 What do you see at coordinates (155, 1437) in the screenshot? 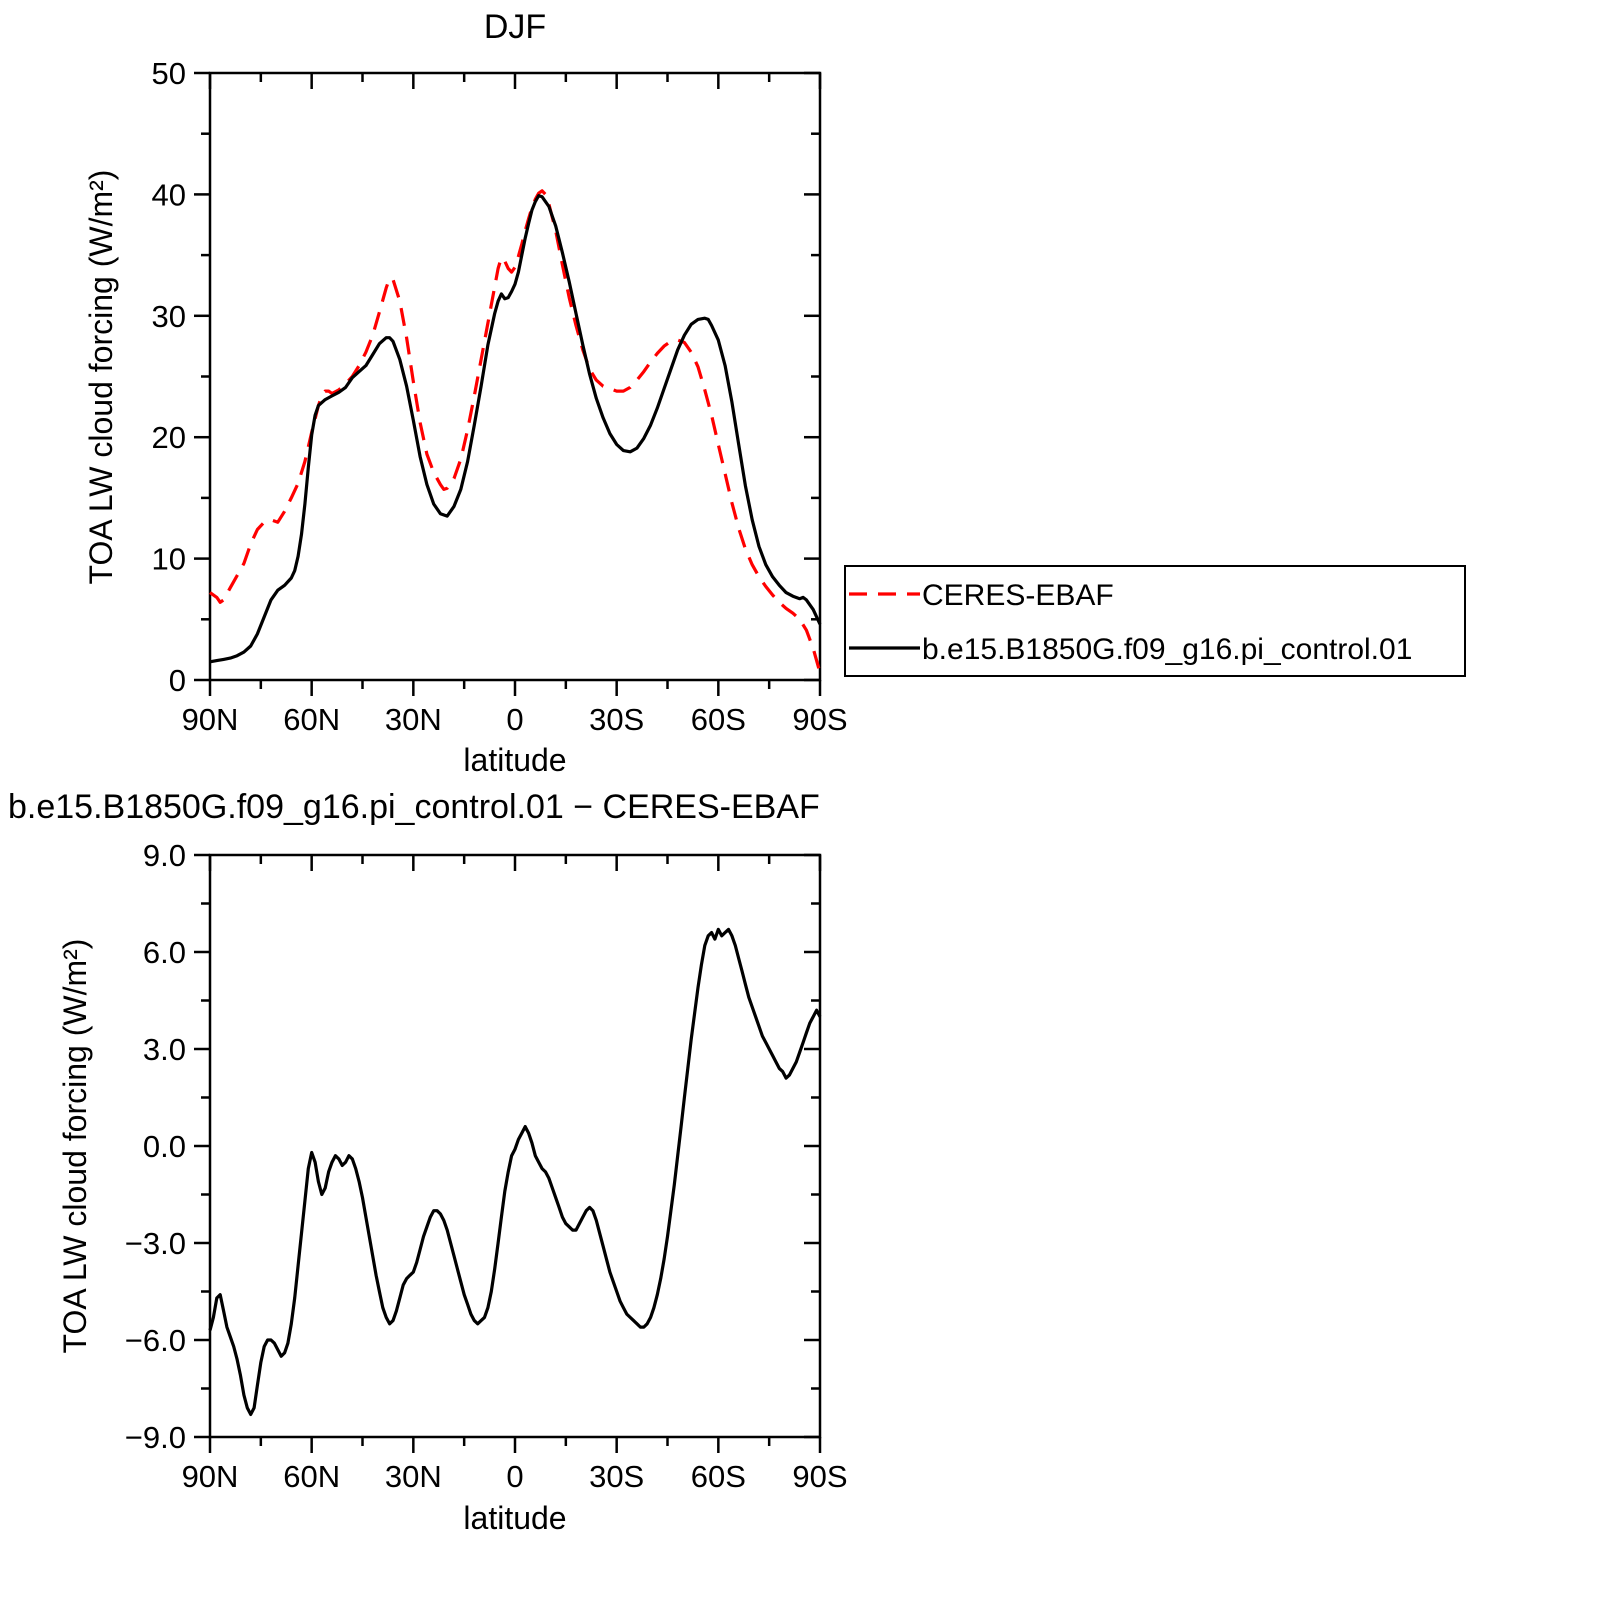
I see `y-tick-label: −9.0` at bounding box center [155, 1437].